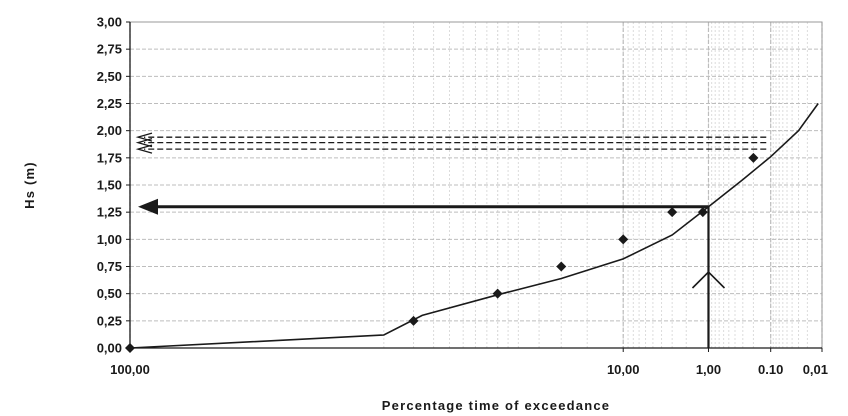 This screenshot has width=848, height=416. Describe the element at coordinates (708, 369) in the screenshot. I see `x-tick-label: 1,00` at that location.